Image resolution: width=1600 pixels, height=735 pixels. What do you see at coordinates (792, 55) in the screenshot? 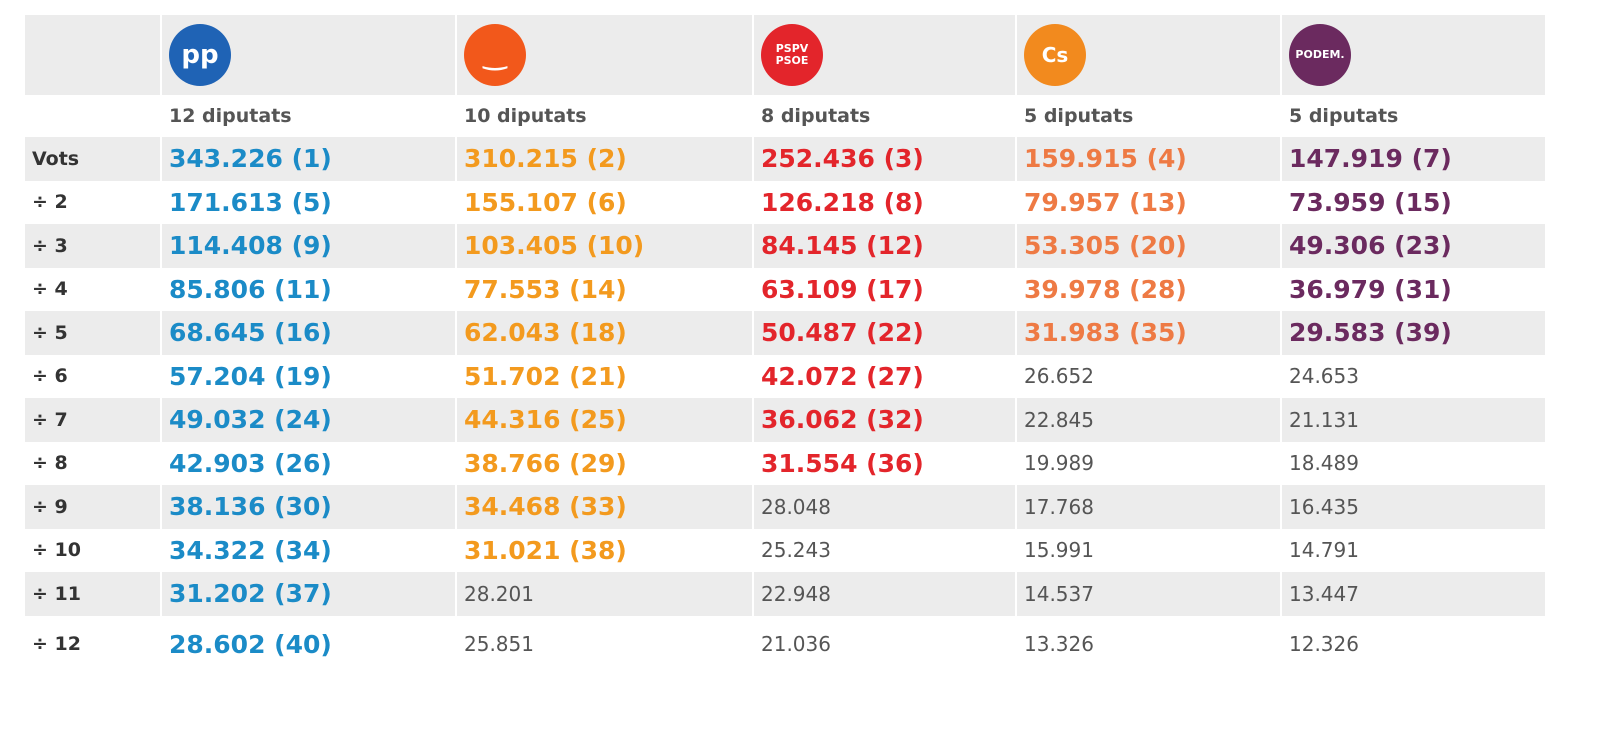
I see `party-logo: PSPV PSOE` at bounding box center [792, 55].